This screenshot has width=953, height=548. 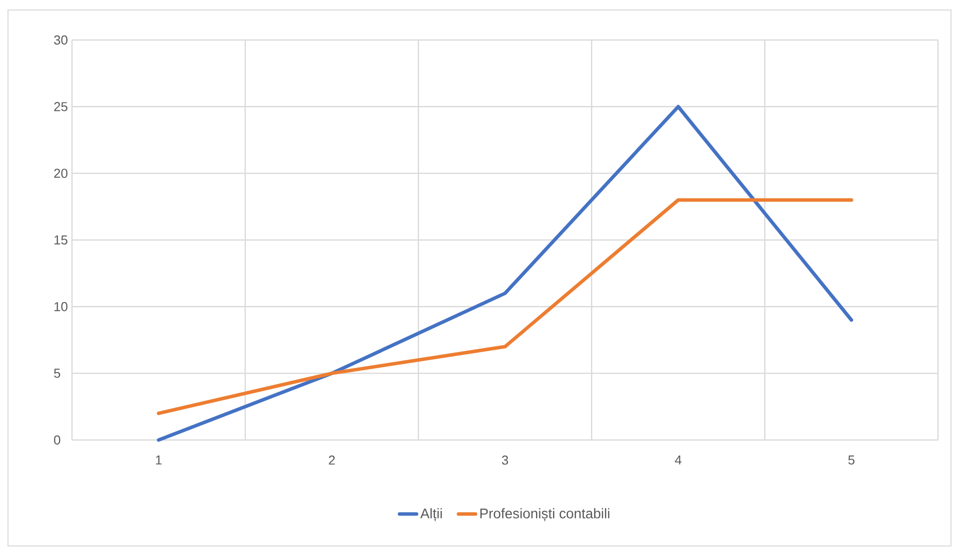 I want to click on x-tick-label: 1, so click(x=159, y=460).